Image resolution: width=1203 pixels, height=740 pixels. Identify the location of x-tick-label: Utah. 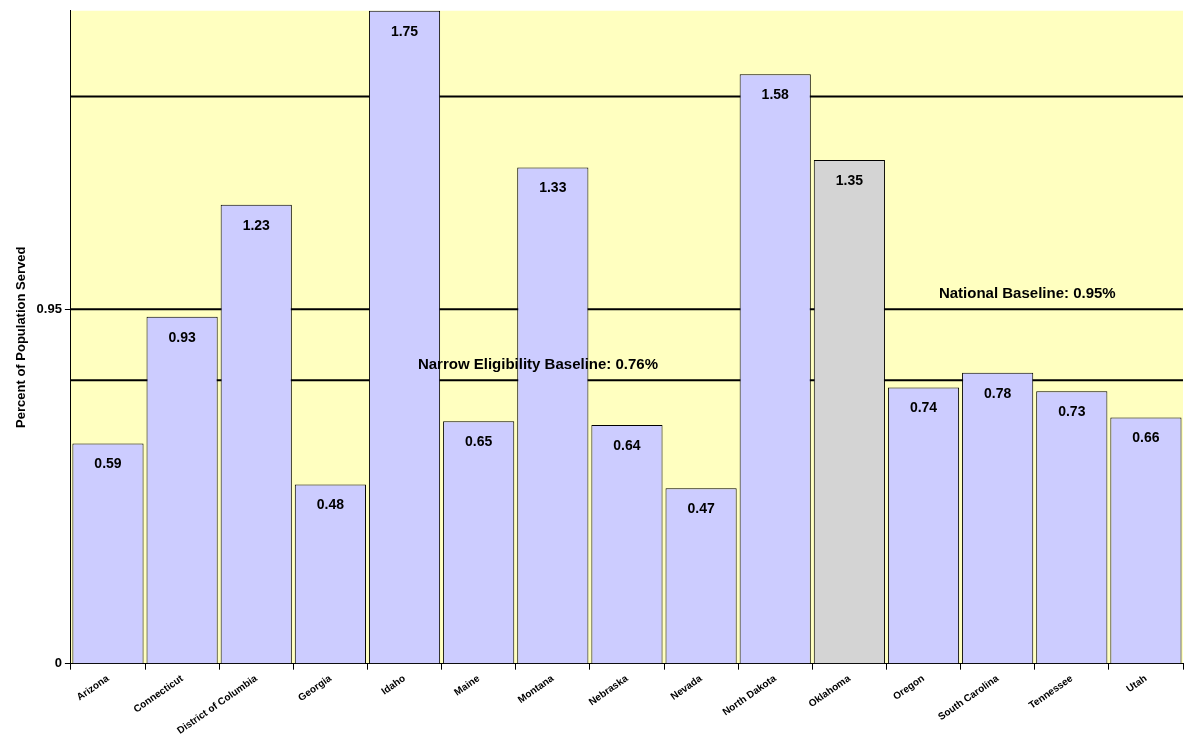
(1136, 683).